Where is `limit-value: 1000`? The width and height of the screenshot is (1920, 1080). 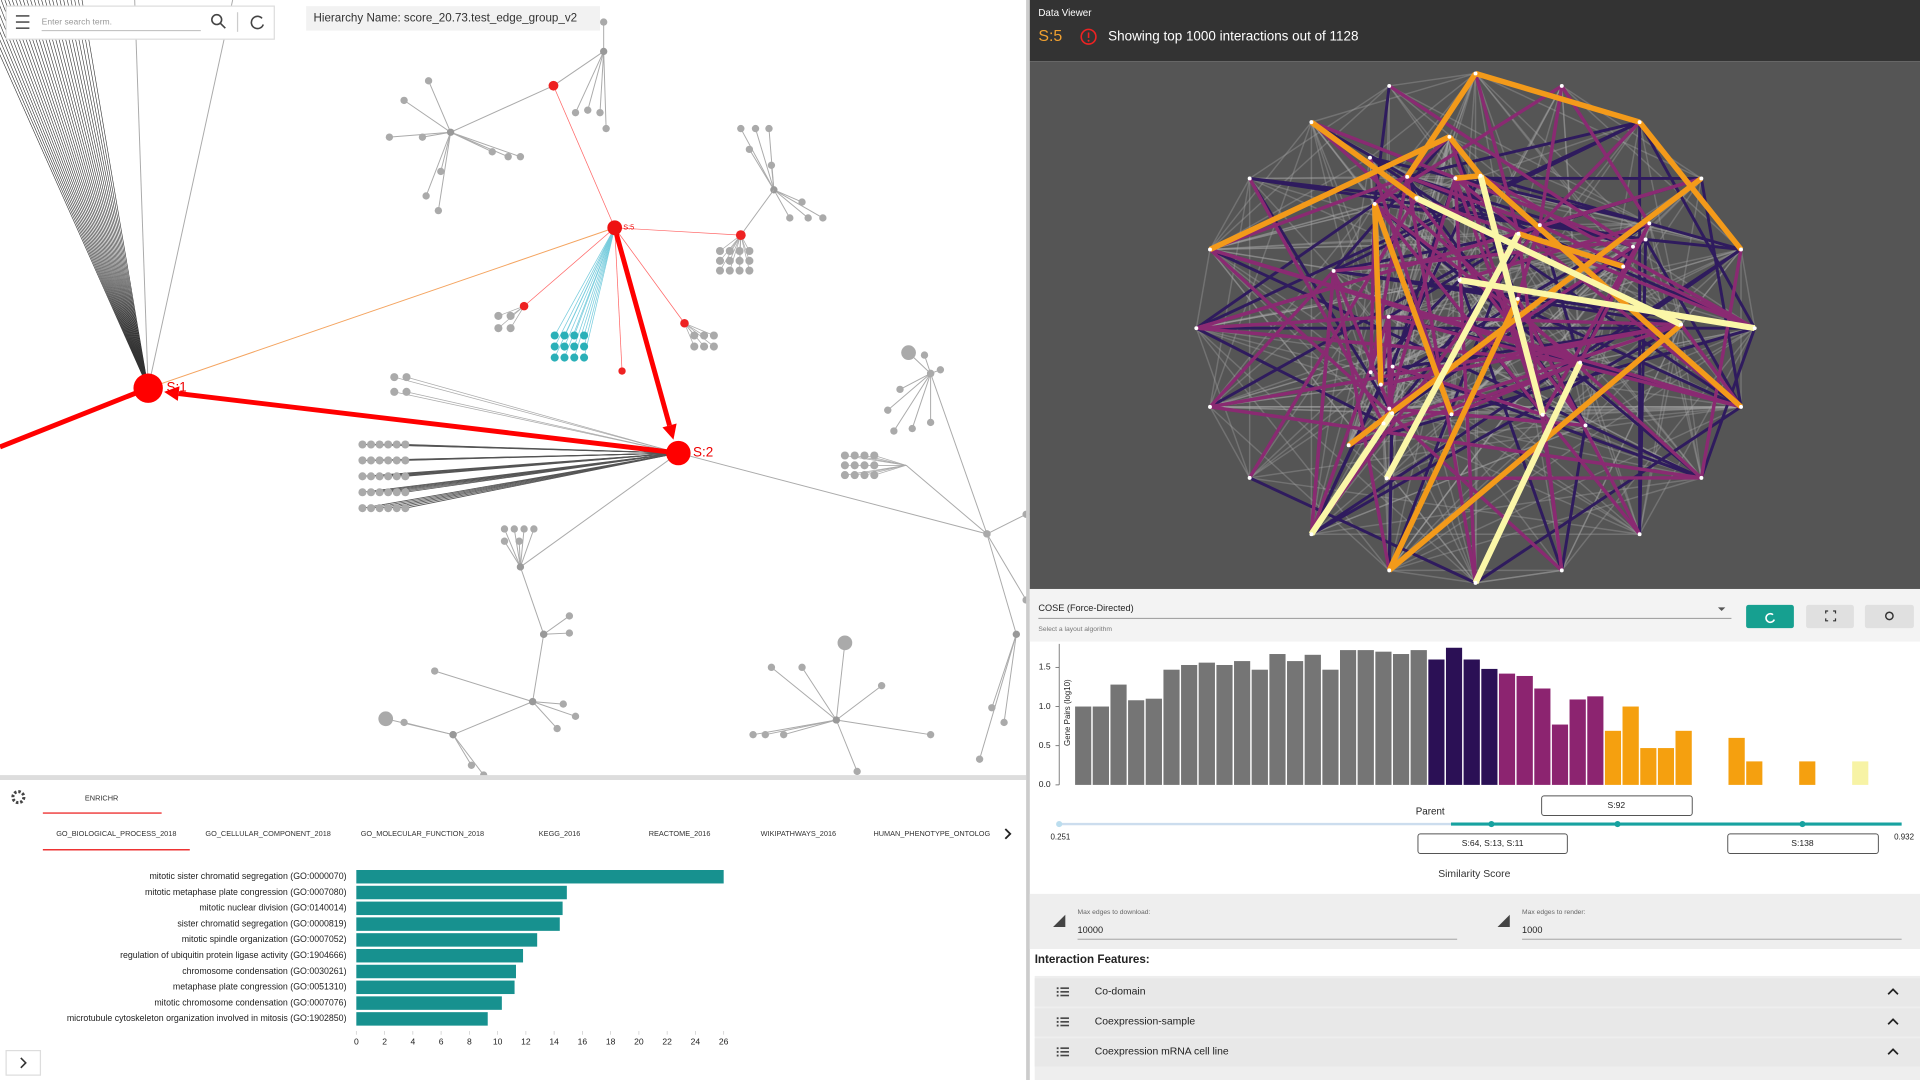 limit-value: 1000 is located at coordinates (1532, 930).